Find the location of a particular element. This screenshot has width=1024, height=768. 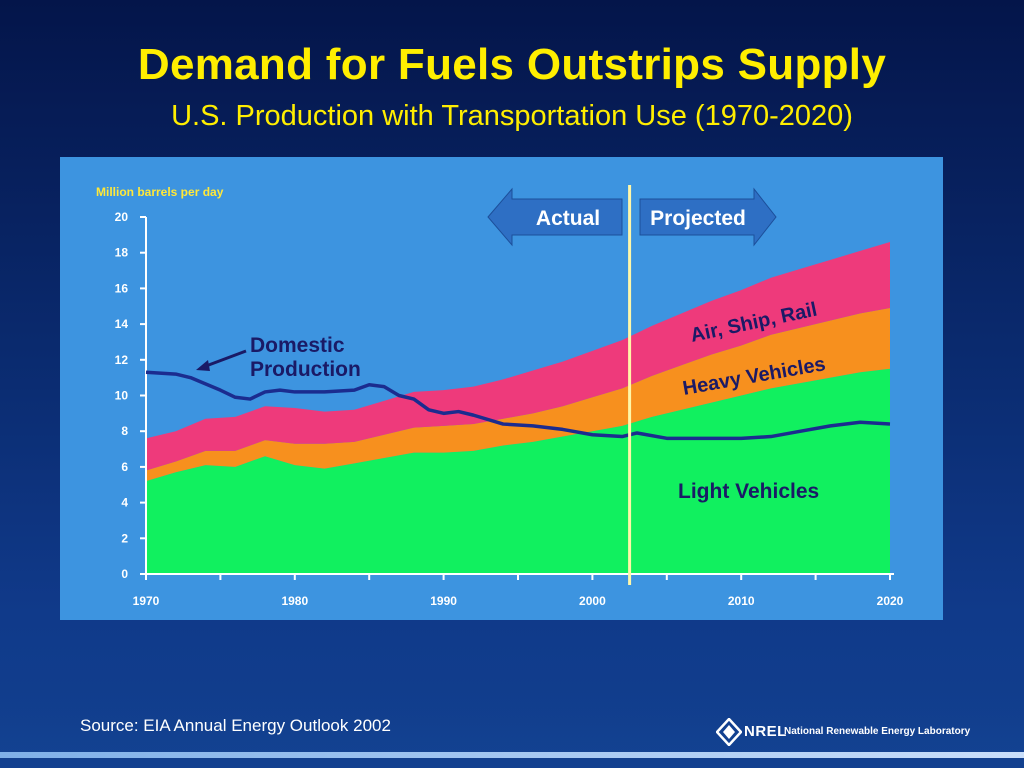

y-tick-label: 0 is located at coordinates (124, 574).